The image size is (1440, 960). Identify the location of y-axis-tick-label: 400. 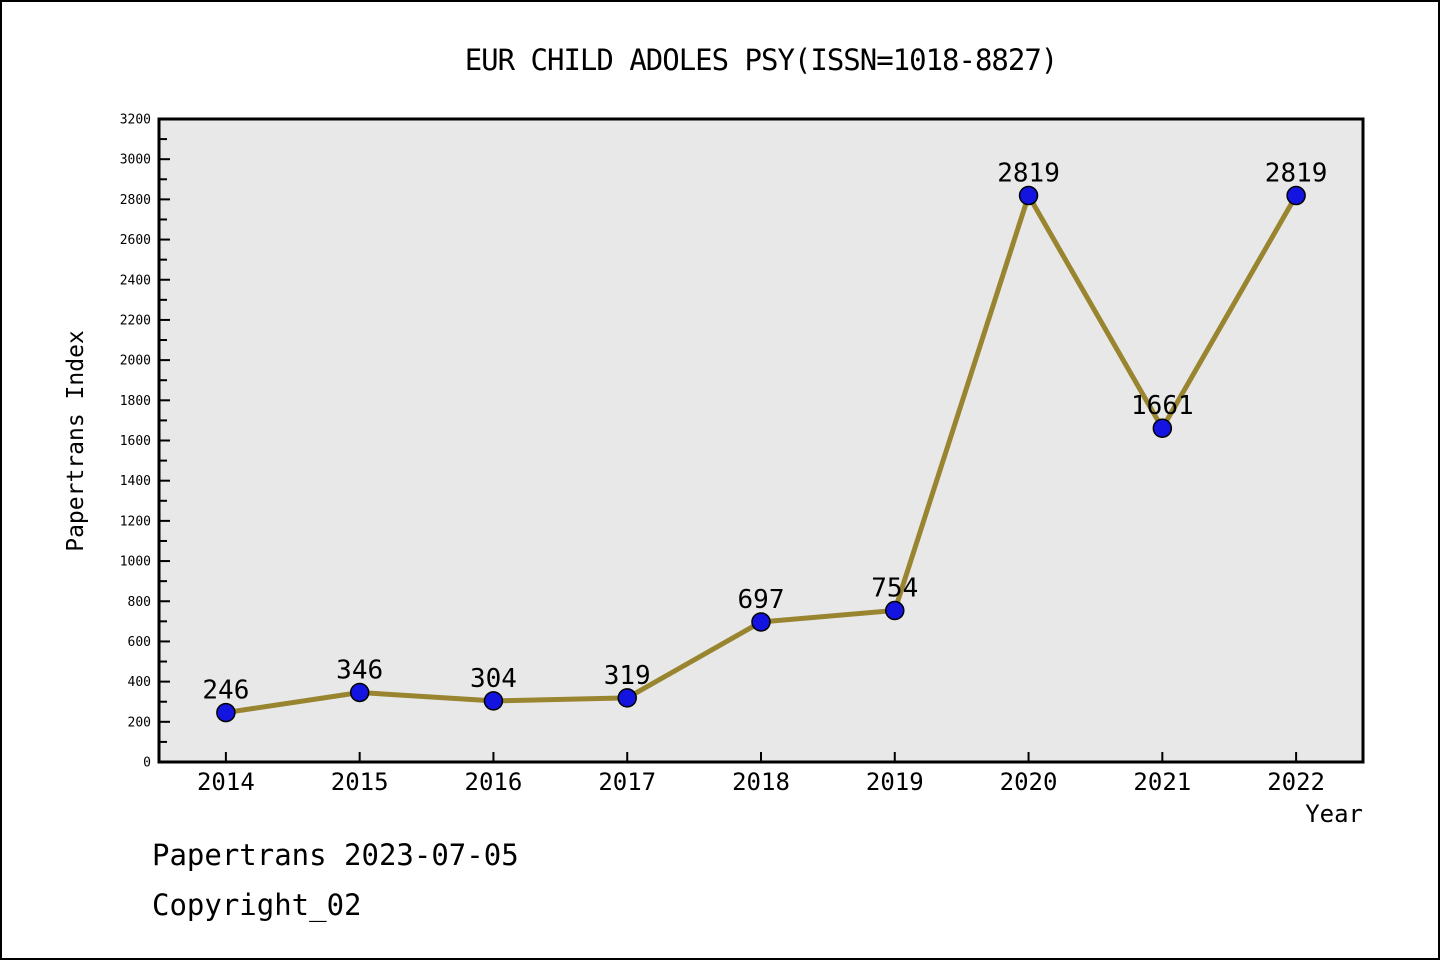
(139, 682).